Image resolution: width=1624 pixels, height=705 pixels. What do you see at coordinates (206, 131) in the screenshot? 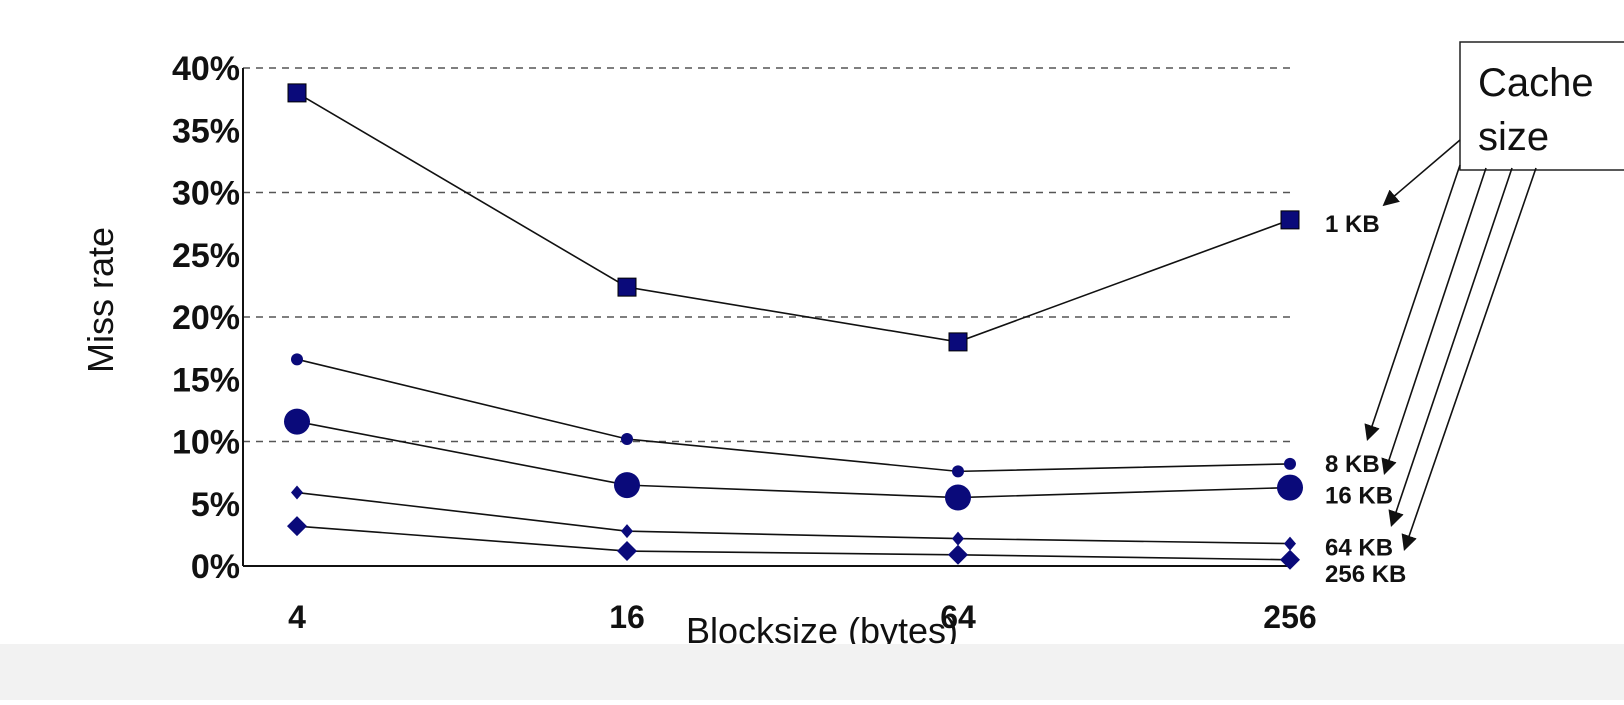
I see `y-tick-label: 35%` at bounding box center [206, 131].